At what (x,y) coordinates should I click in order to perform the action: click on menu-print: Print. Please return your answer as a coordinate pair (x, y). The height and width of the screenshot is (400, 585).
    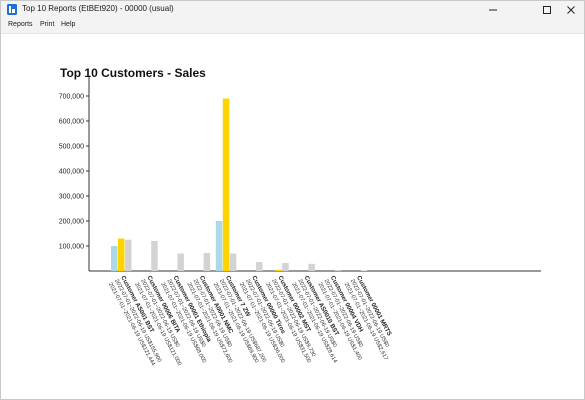
    Looking at the image, I should click on (47, 24).